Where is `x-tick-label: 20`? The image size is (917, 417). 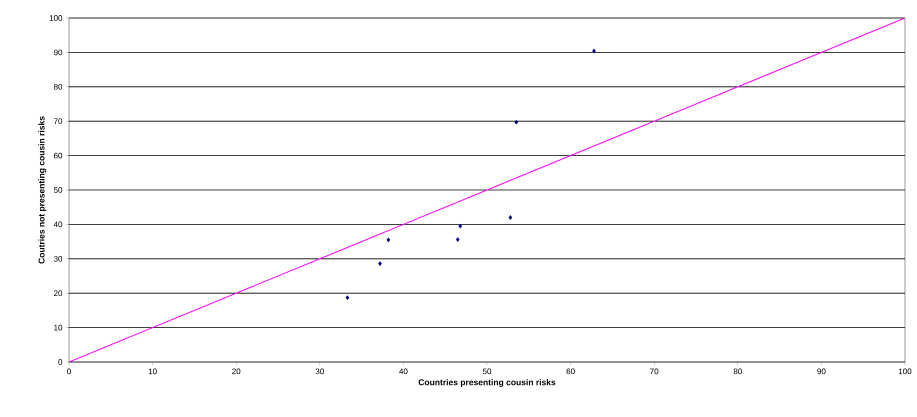
x-tick-label: 20 is located at coordinates (236, 371).